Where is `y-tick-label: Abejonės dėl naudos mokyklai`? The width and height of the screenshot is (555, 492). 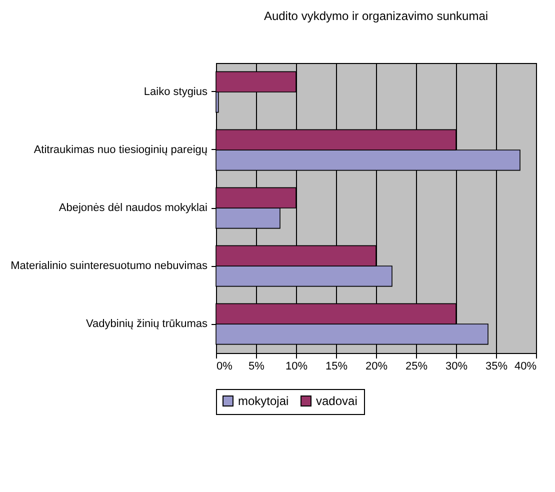
y-tick-label: Abejonės dėl naudos mokyklai is located at coordinates (133, 208).